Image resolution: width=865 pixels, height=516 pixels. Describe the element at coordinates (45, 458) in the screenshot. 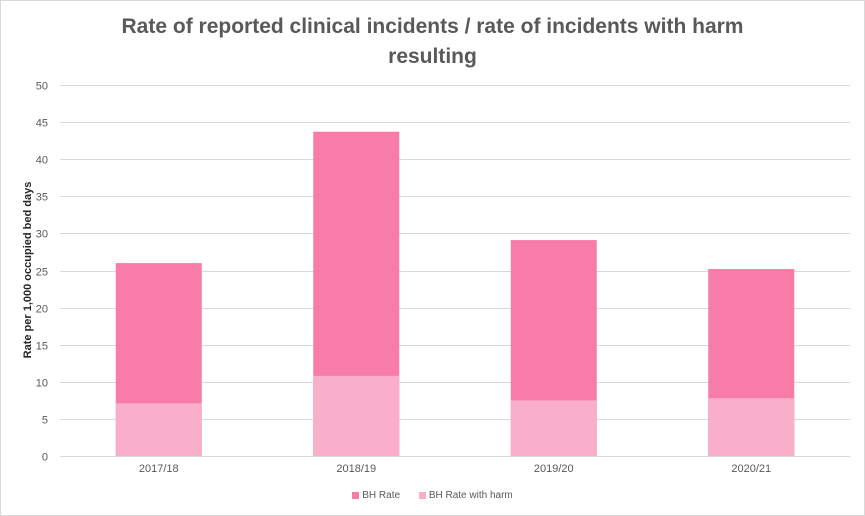

I see `y-tick-label: 0` at that location.